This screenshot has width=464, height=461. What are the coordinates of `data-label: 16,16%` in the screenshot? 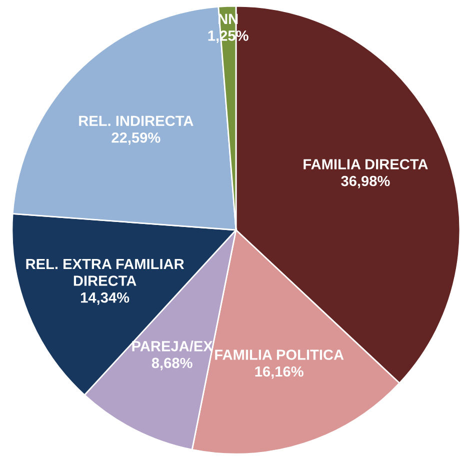 It's located at (279, 372).